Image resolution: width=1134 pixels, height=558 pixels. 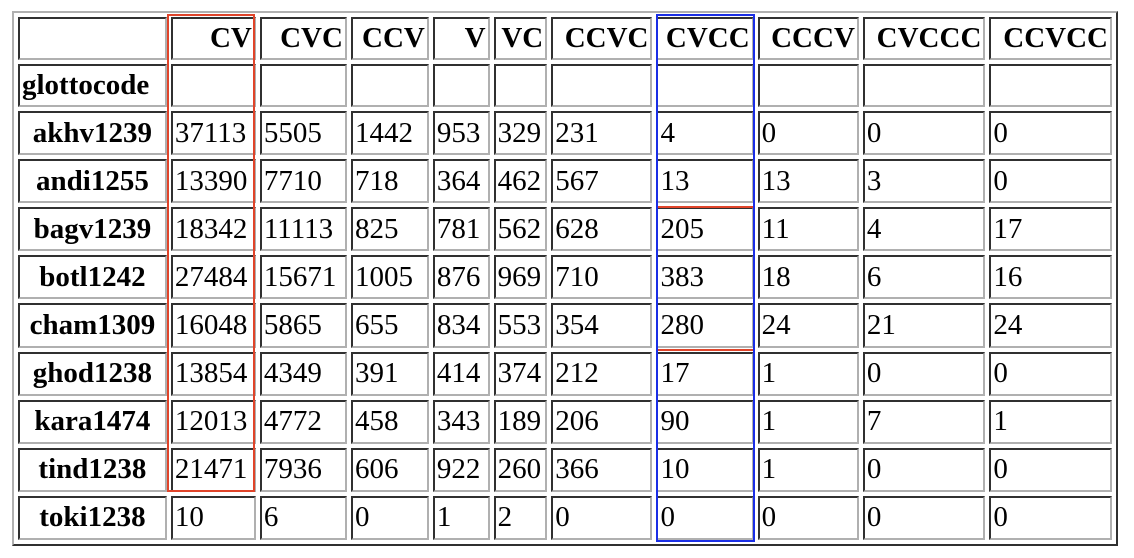 What do you see at coordinates (924, 181) in the screenshot?
I see `table-cell-cvccc: 3` at bounding box center [924, 181].